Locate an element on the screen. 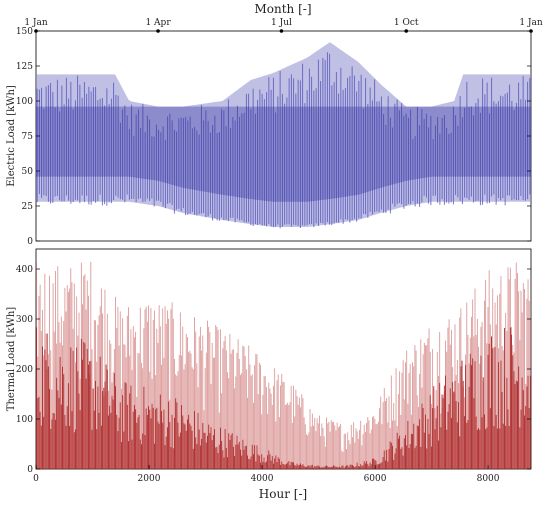 The image size is (550, 506). electric-y-tick-label: 0 is located at coordinates (30, 242).